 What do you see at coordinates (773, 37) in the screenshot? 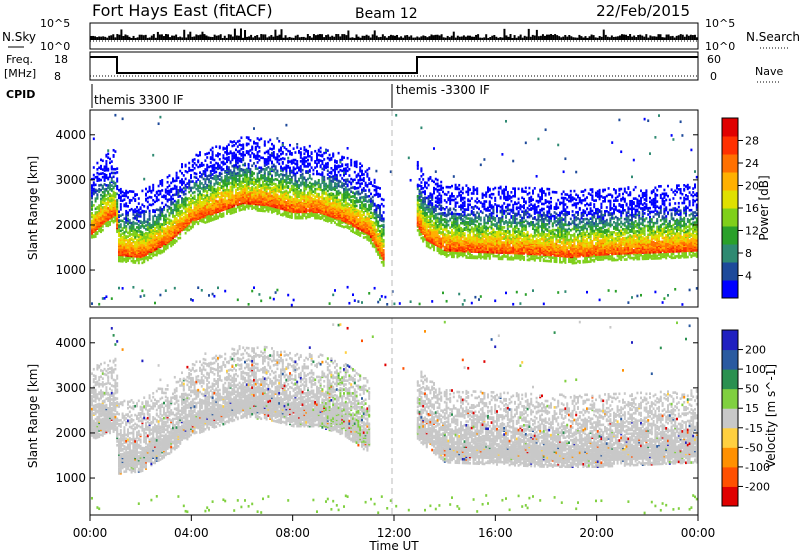
I see `nsearch-label: N.Search` at bounding box center [773, 37].